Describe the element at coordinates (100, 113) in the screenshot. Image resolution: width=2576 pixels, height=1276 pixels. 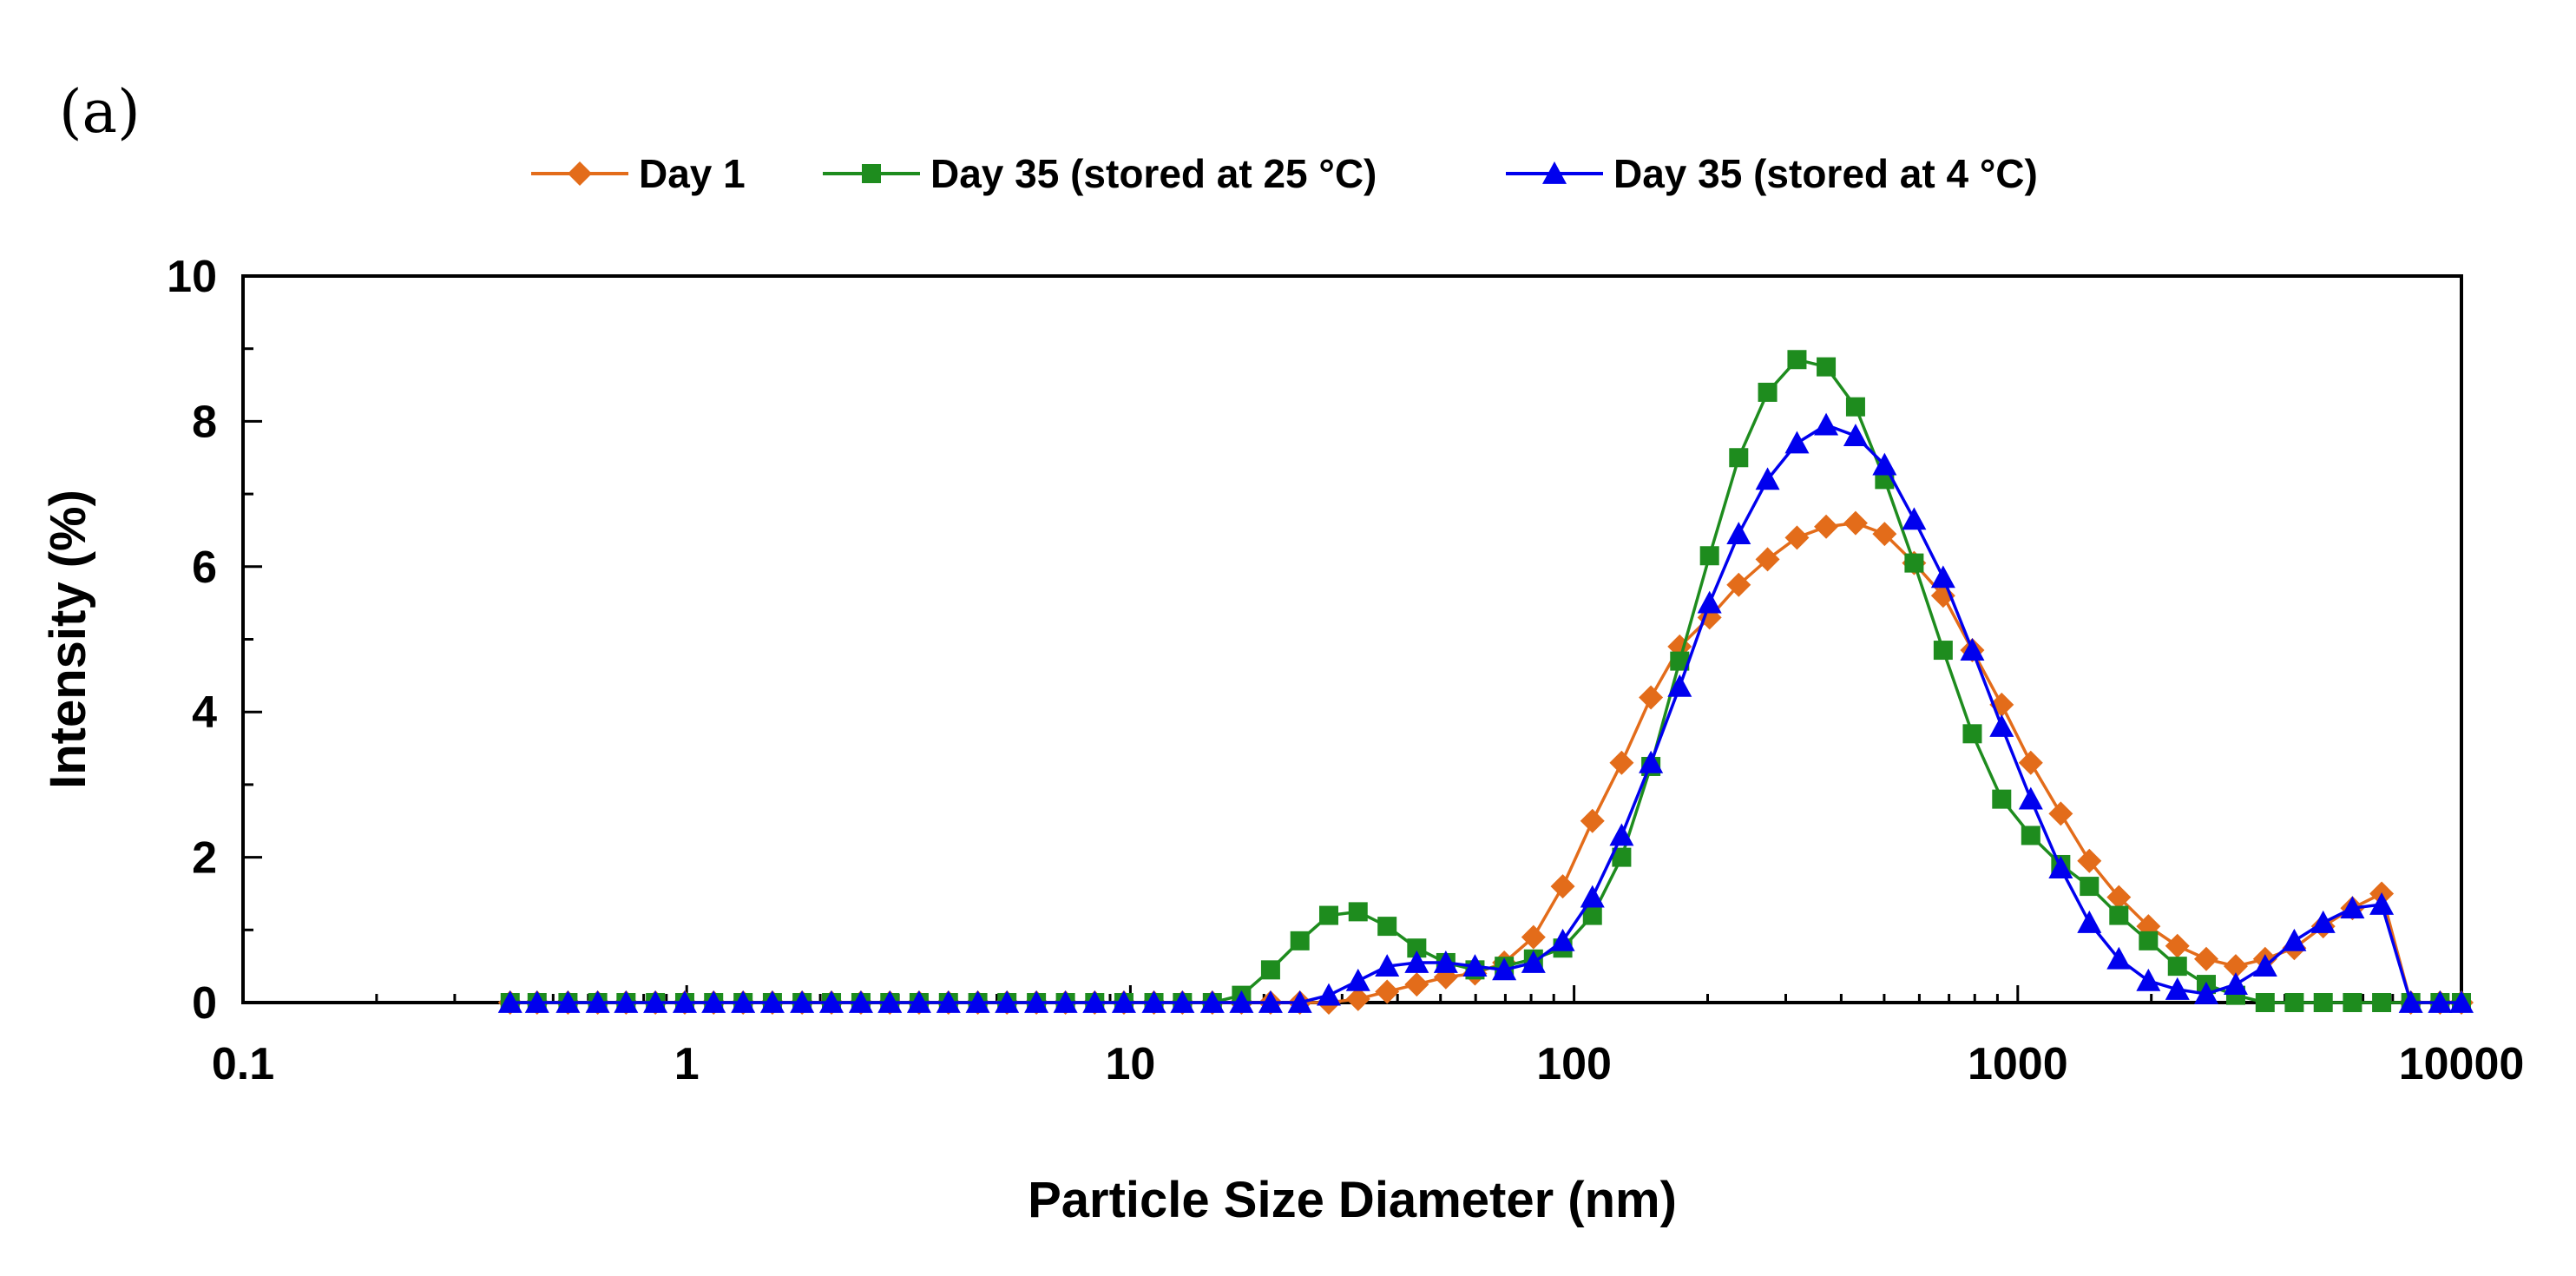
I see `panel-label: (a)` at that location.